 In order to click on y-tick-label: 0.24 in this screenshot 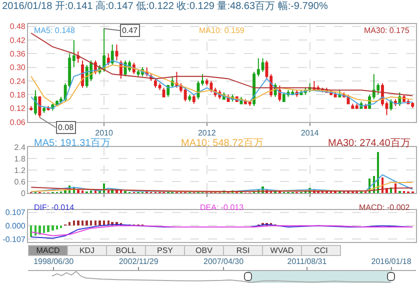, I will do `click(18, 81)`.